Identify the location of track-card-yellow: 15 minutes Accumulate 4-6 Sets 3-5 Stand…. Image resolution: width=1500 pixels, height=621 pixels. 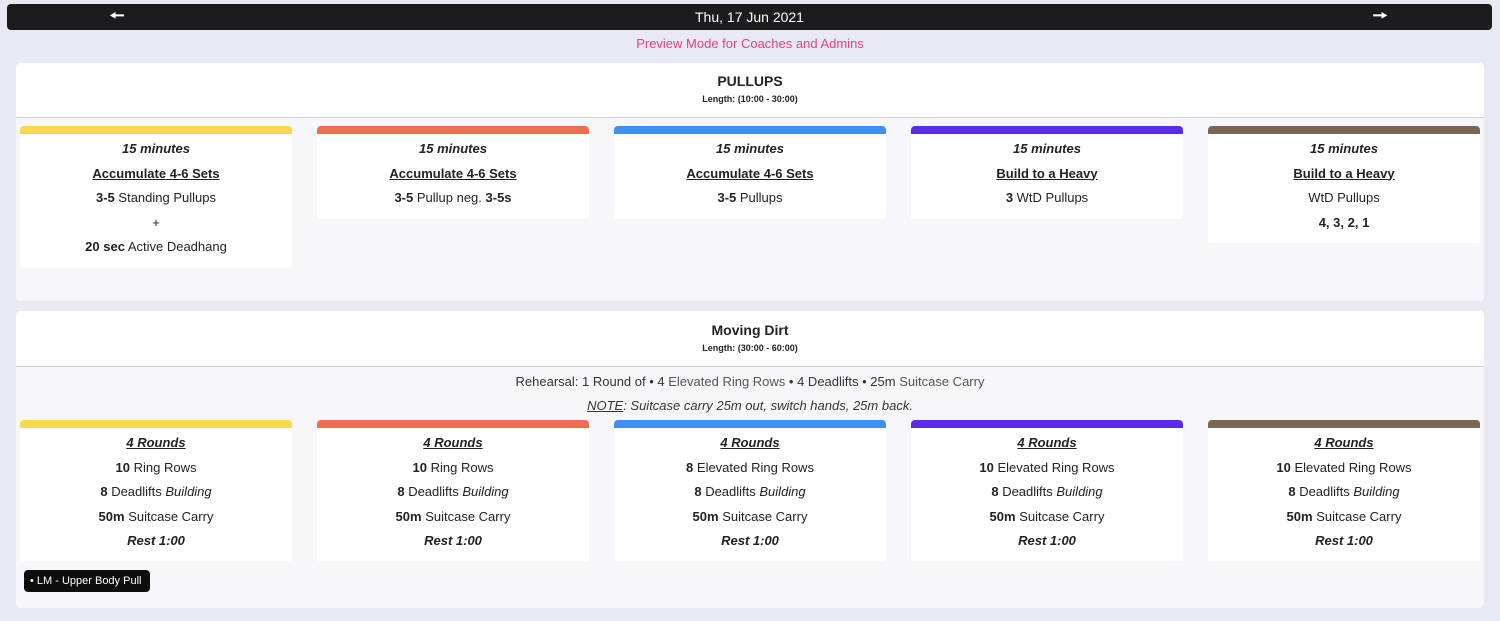
(156, 197).